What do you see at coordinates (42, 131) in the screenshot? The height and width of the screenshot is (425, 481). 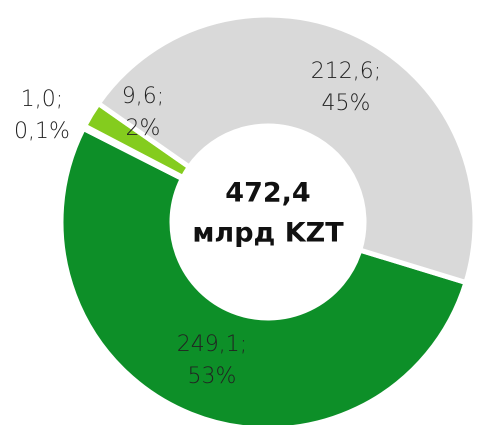 I see `data-label: 0,1%` at bounding box center [42, 131].